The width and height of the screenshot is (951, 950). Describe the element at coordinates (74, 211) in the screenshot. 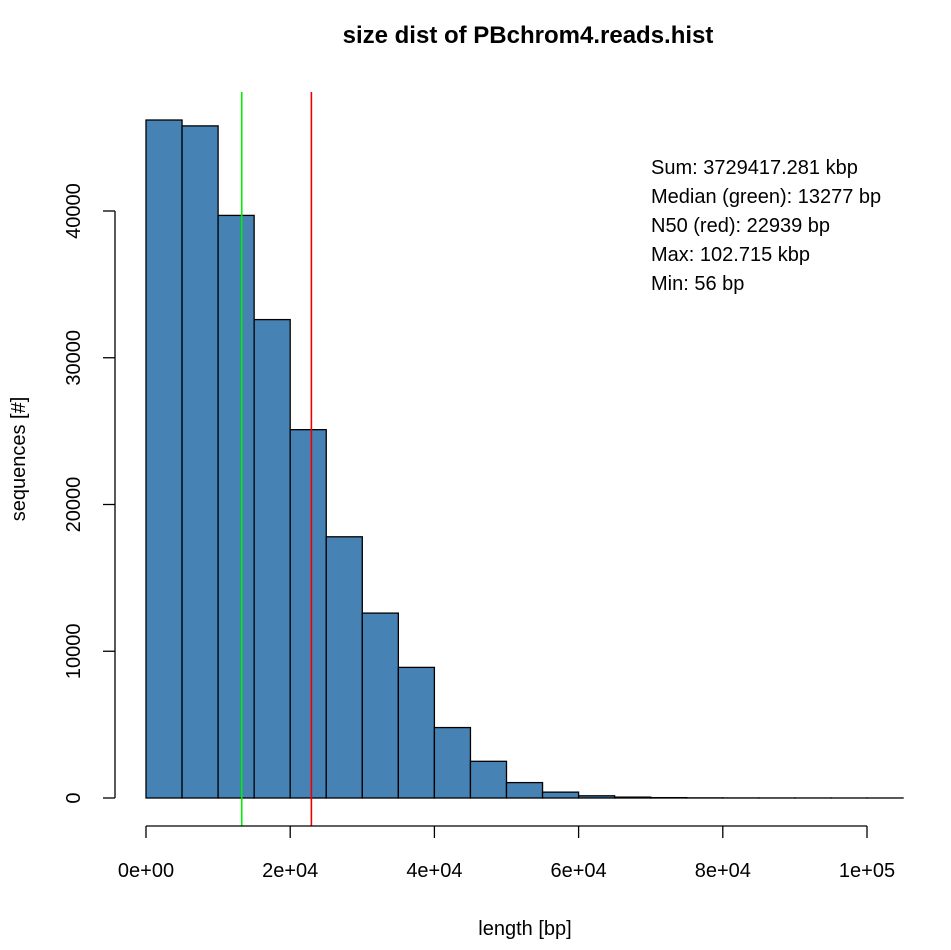

I see `y-tick-label-4: 40000` at that location.